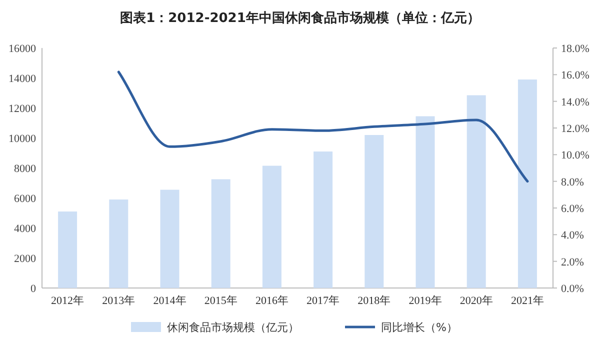 The image size is (600, 347). What do you see at coordinates (575, 49) in the screenshot?
I see `y2-tick-label: 18.0%` at bounding box center [575, 49].